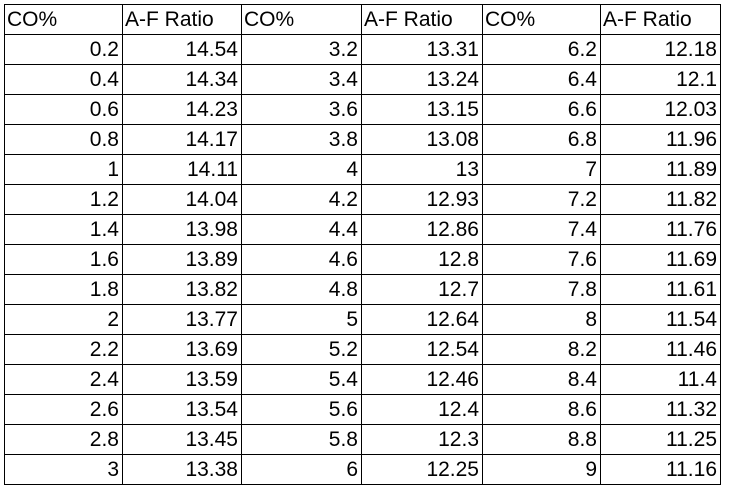 This screenshot has height=488, width=736. Describe the element at coordinates (182, 169) in the screenshot. I see `af-ratio-cell: 14.11` at that location.